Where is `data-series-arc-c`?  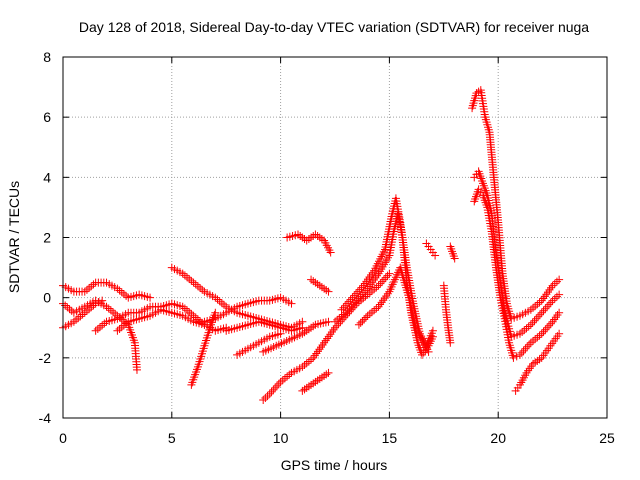 data-series-arc-c is located at coordinates (83, 314).